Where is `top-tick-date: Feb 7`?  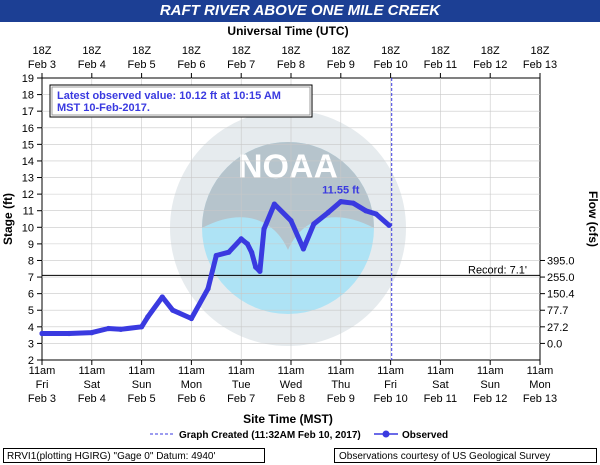
top-tick-date: Feb 7 is located at coordinates (241, 65).